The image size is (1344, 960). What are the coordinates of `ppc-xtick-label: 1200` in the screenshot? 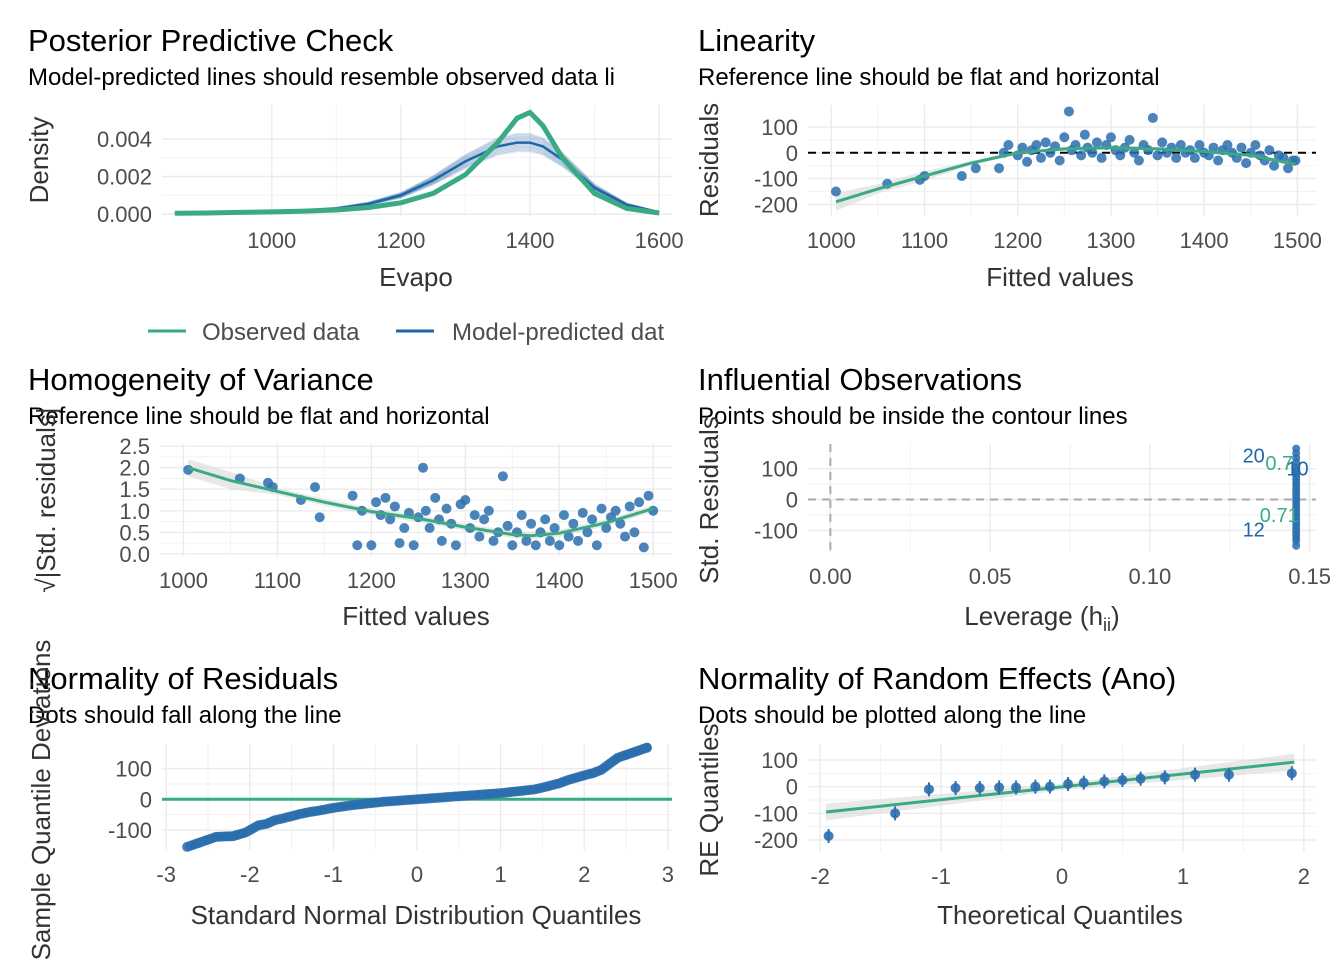 It's located at (400, 240).